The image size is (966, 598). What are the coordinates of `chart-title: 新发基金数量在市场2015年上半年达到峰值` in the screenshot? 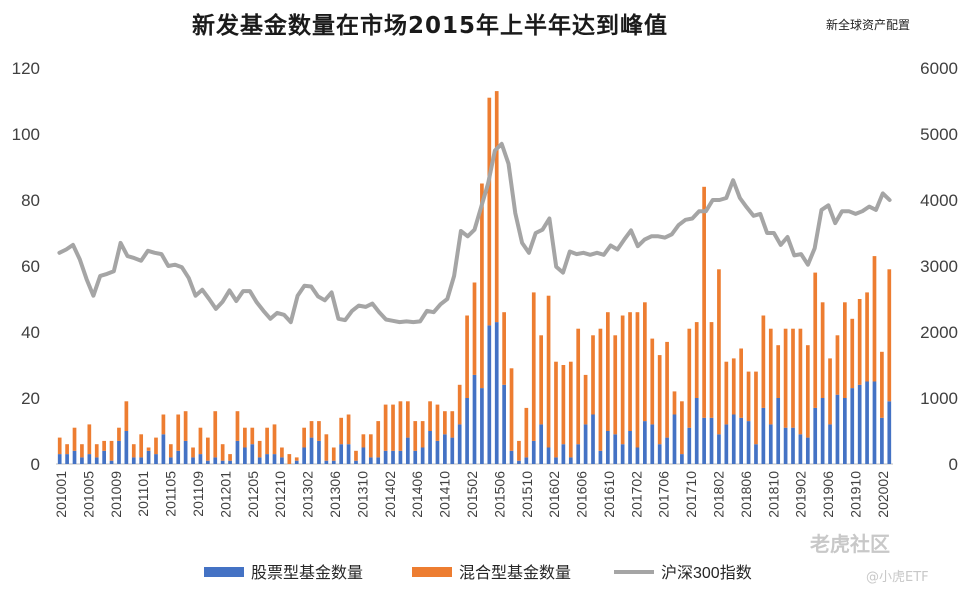 It's located at (429, 26).